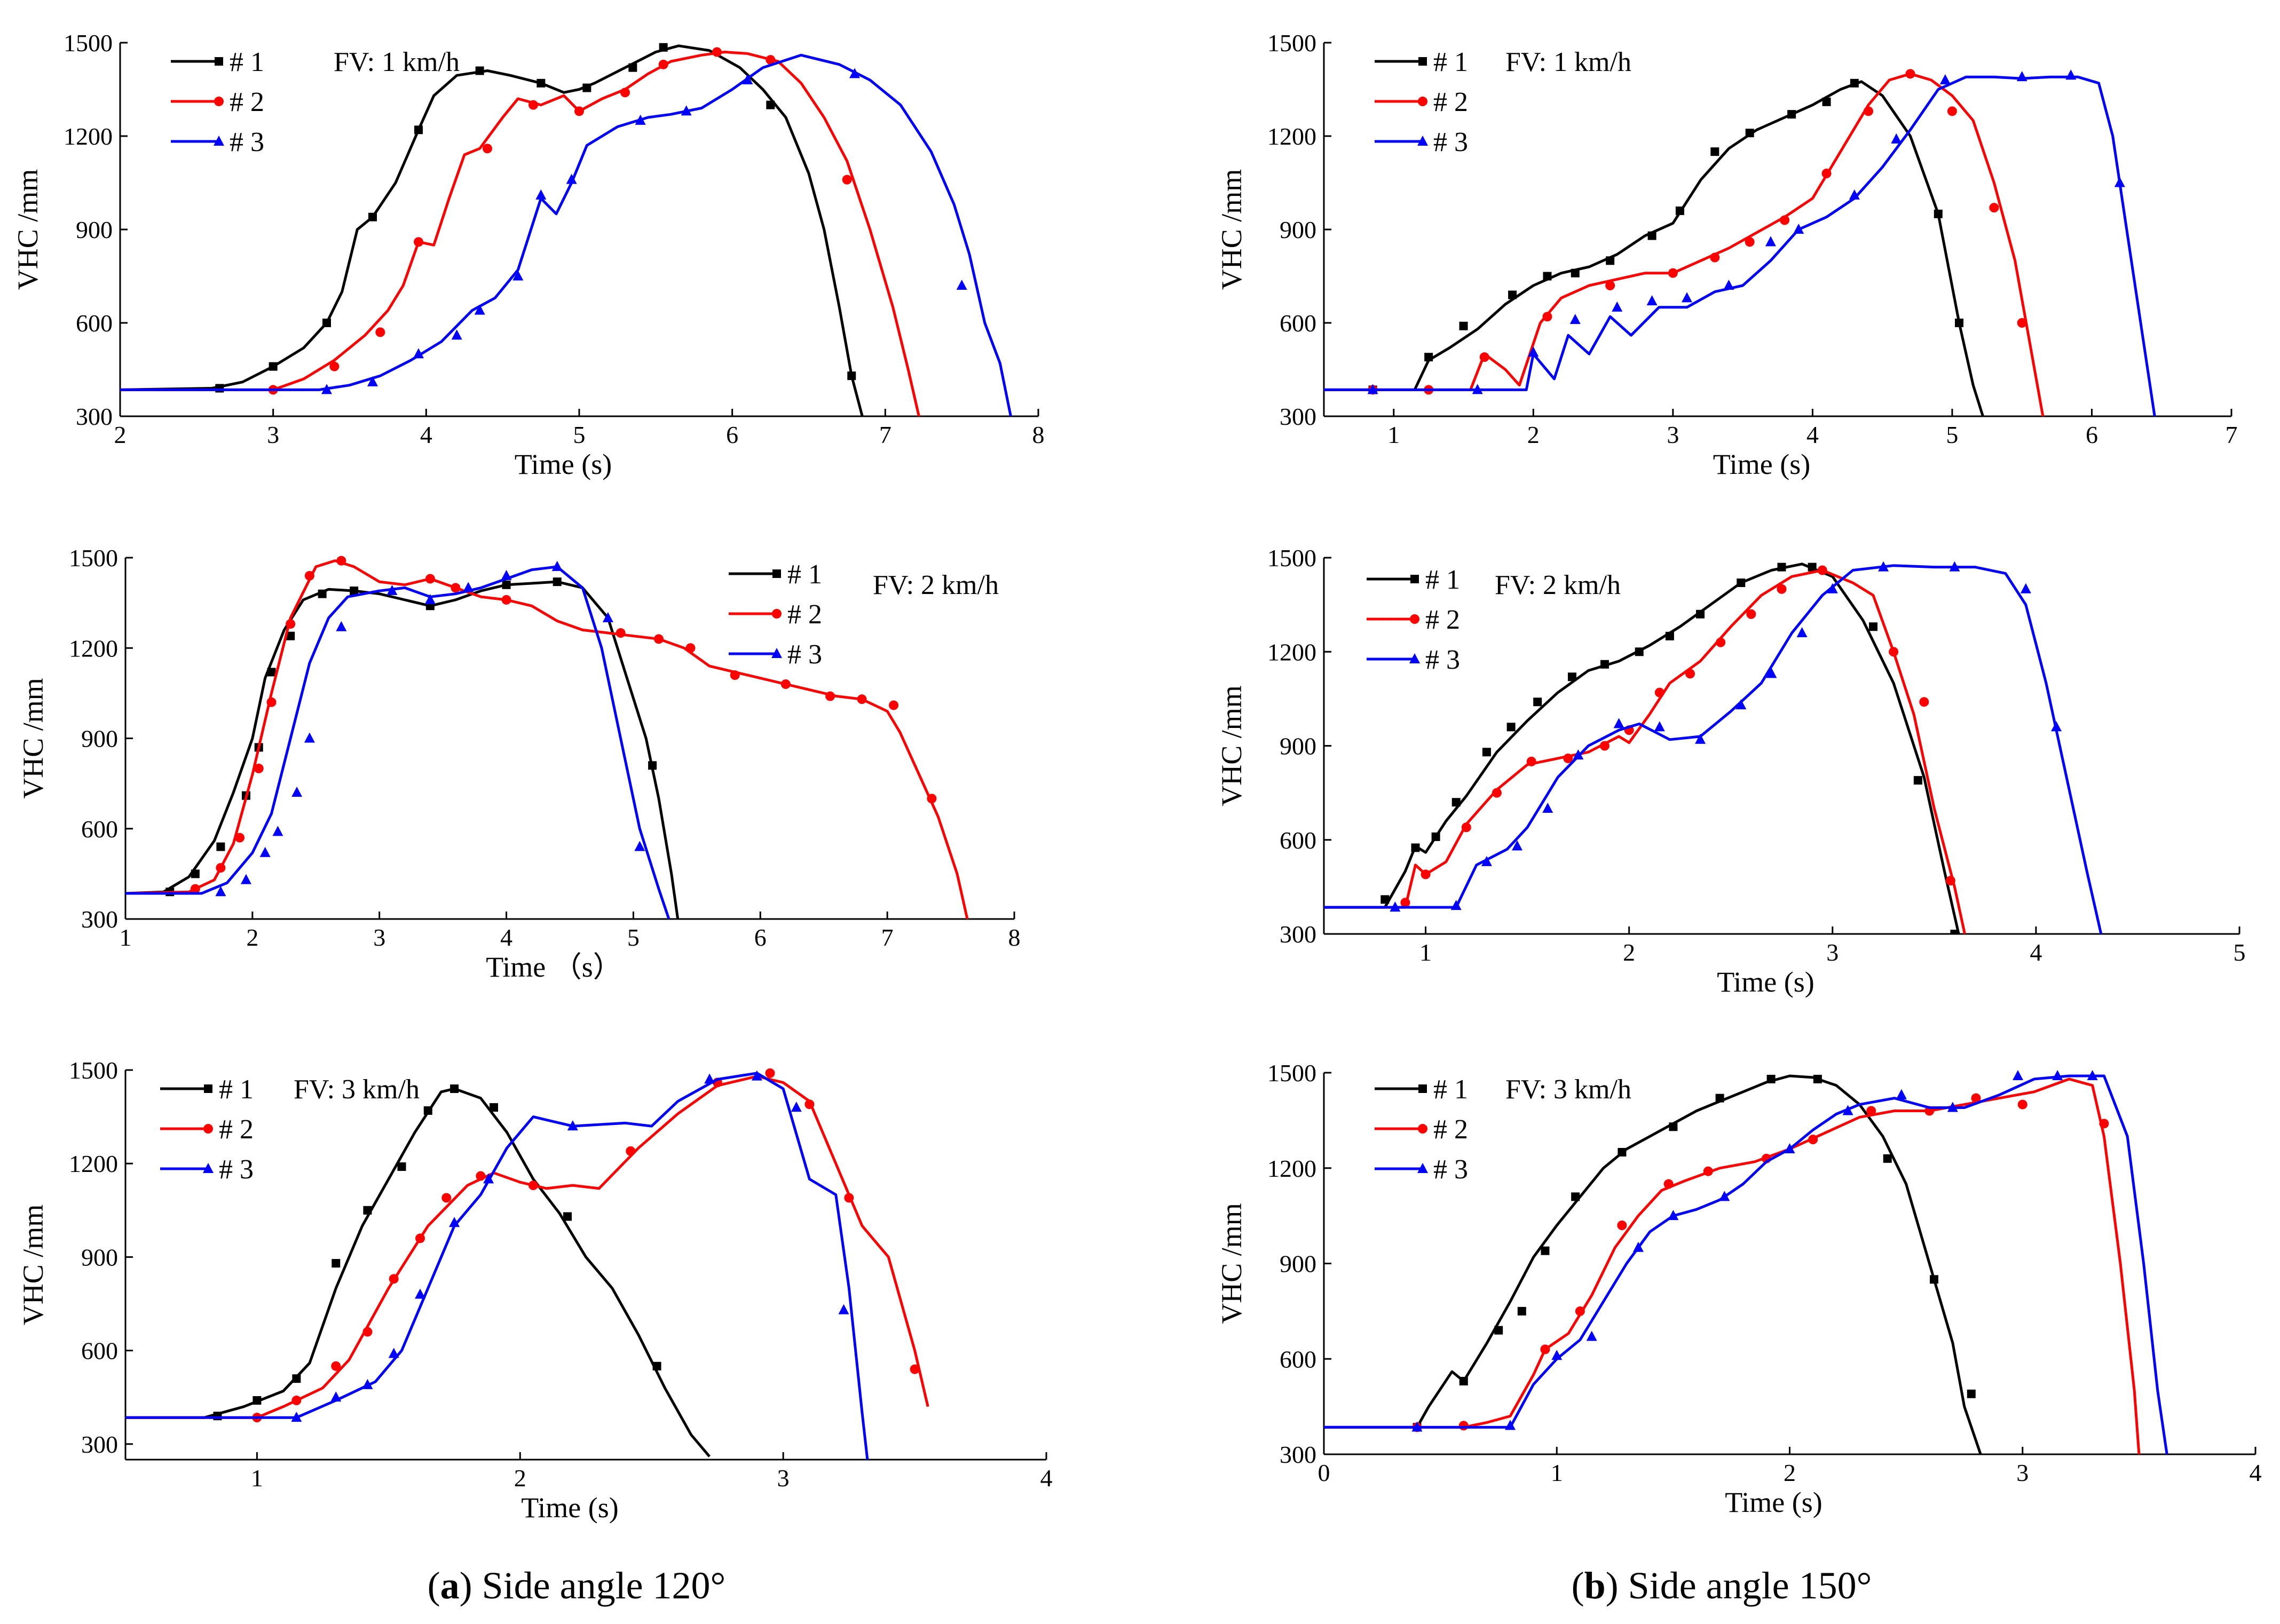 This screenshot has height=1624, width=2280. Describe the element at coordinates (732, 434) in the screenshot. I see `x-tick-label: 6` at that location.